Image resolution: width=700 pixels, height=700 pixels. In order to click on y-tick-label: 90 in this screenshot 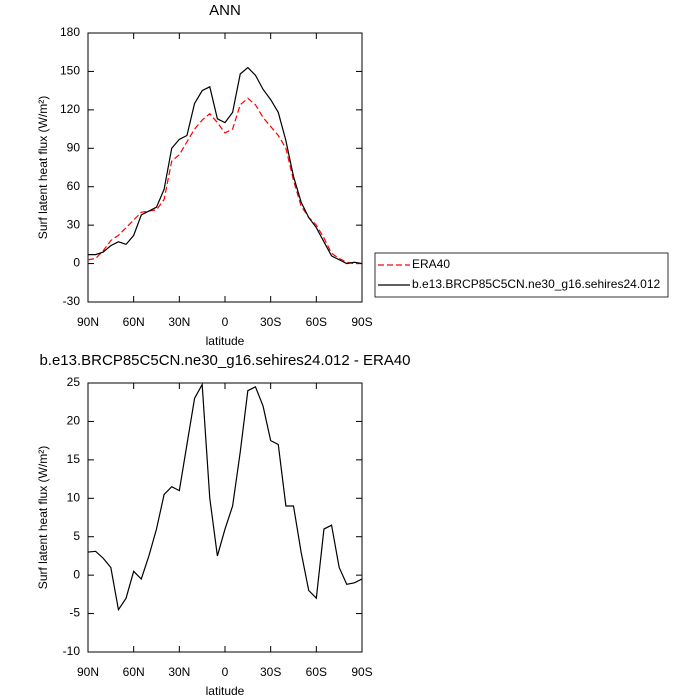, I will do `click(74, 147)`.